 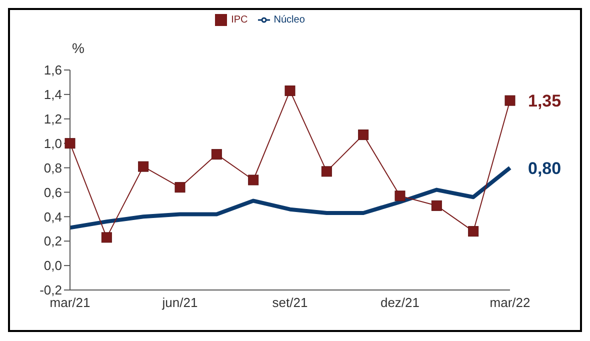 What do you see at coordinates (53, 192) in the screenshot?
I see `y-tick-label: 0,6` at bounding box center [53, 192].